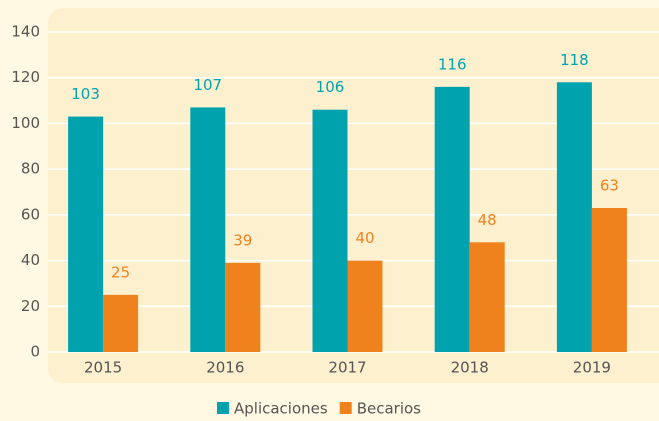 This screenshot has width=659, height=421. Describe the element at coordinates (609, 186) in the screenshot. I see `data-label: 63` at that location.